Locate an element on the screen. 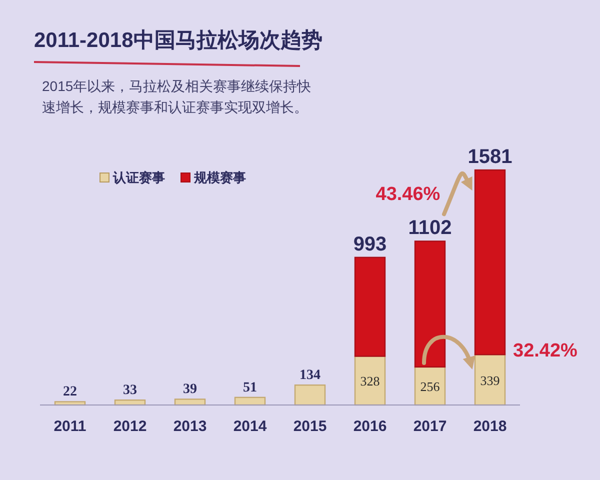 The width and height of the screenshot is (600, 480). data-label: 134 is located at coordinates (310, 376).